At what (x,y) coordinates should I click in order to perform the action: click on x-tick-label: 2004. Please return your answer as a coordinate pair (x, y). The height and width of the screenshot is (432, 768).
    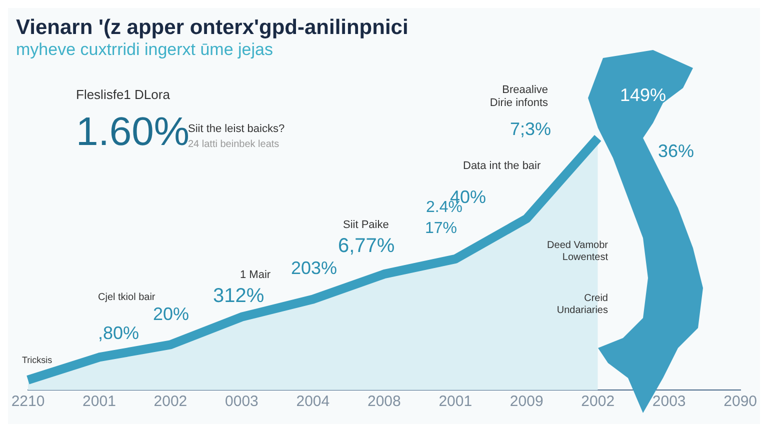
    Looking at the image, I should click on (313, 401).